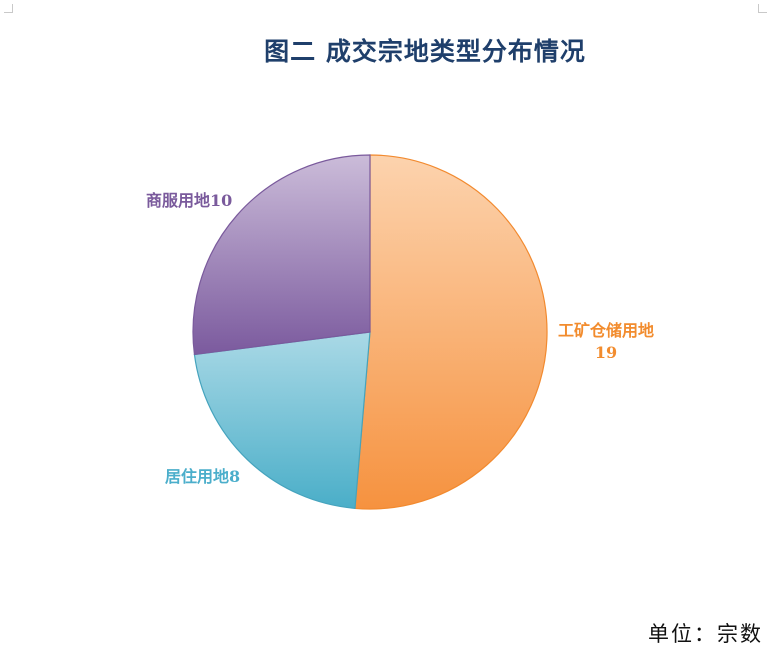 Image resolution: width=771 pixels, height=656 pixels. What do you see at coordinates (281, 255) in the screenshot?
I see `pie-slice-commercial` at bounding box center [281, 255].